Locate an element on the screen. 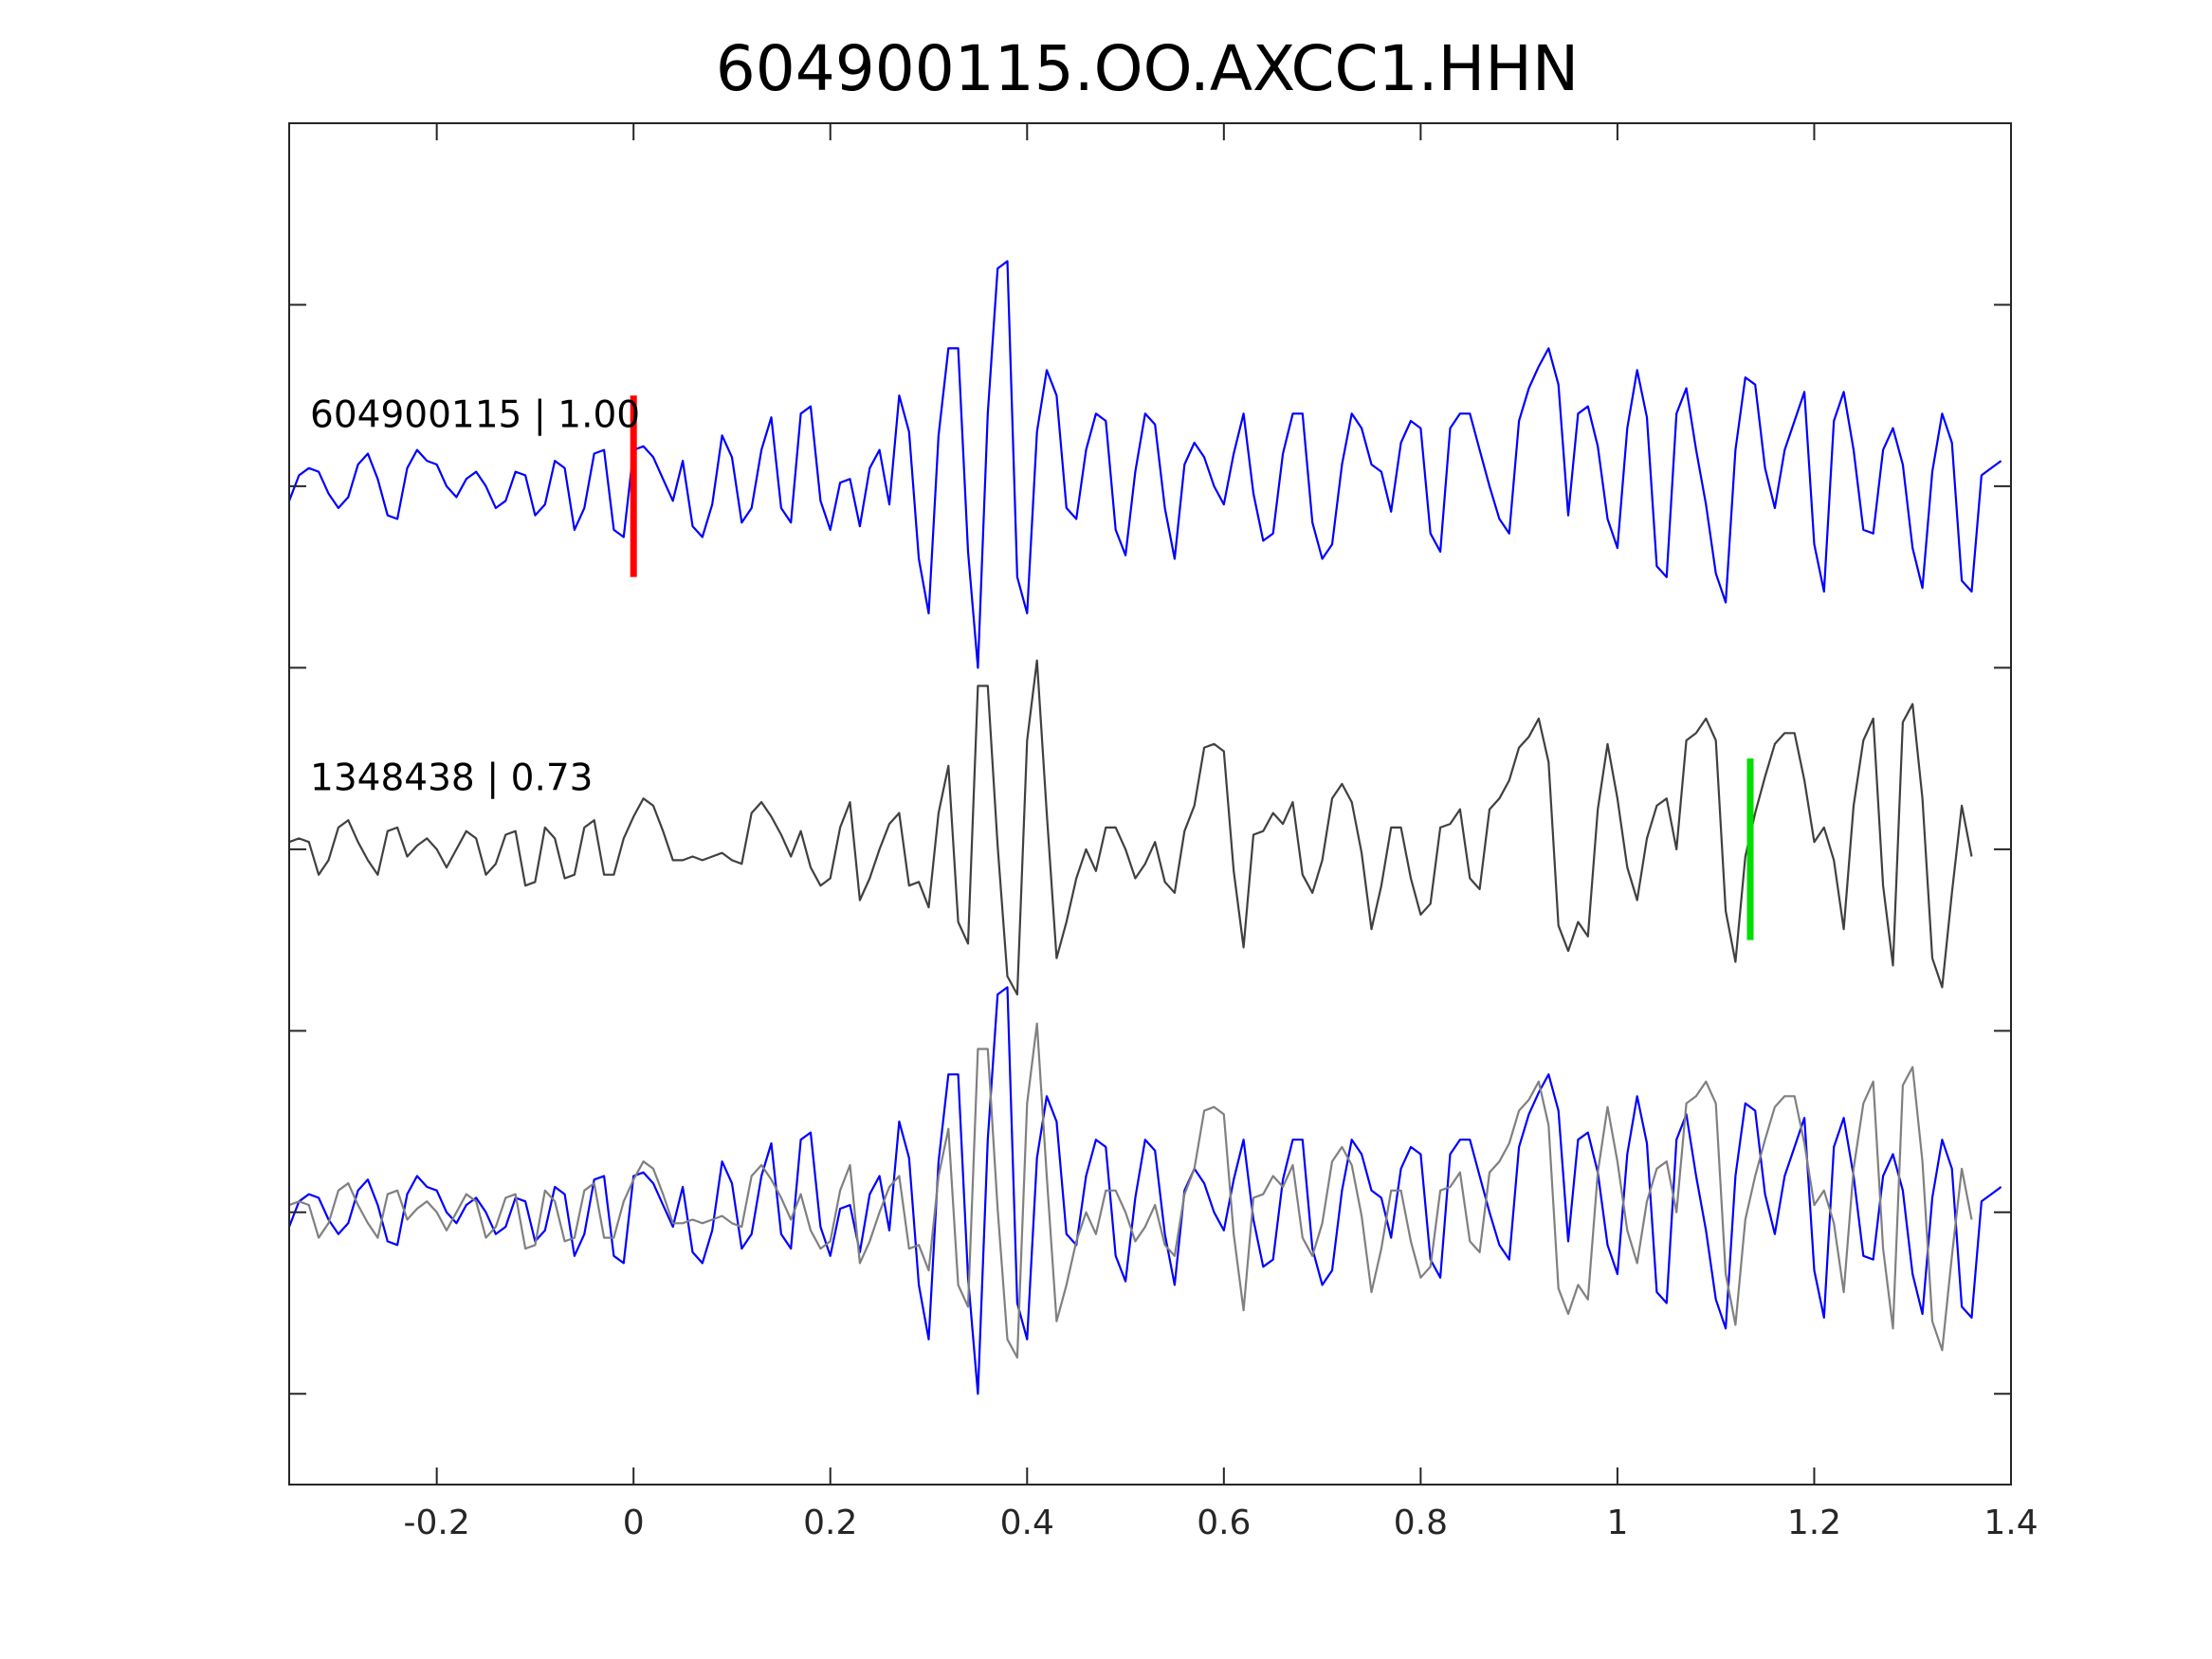 The width and height of the screenshot is (2212, 1659). x-tick-label: 0.2 is located at coordinates (830, 1523).